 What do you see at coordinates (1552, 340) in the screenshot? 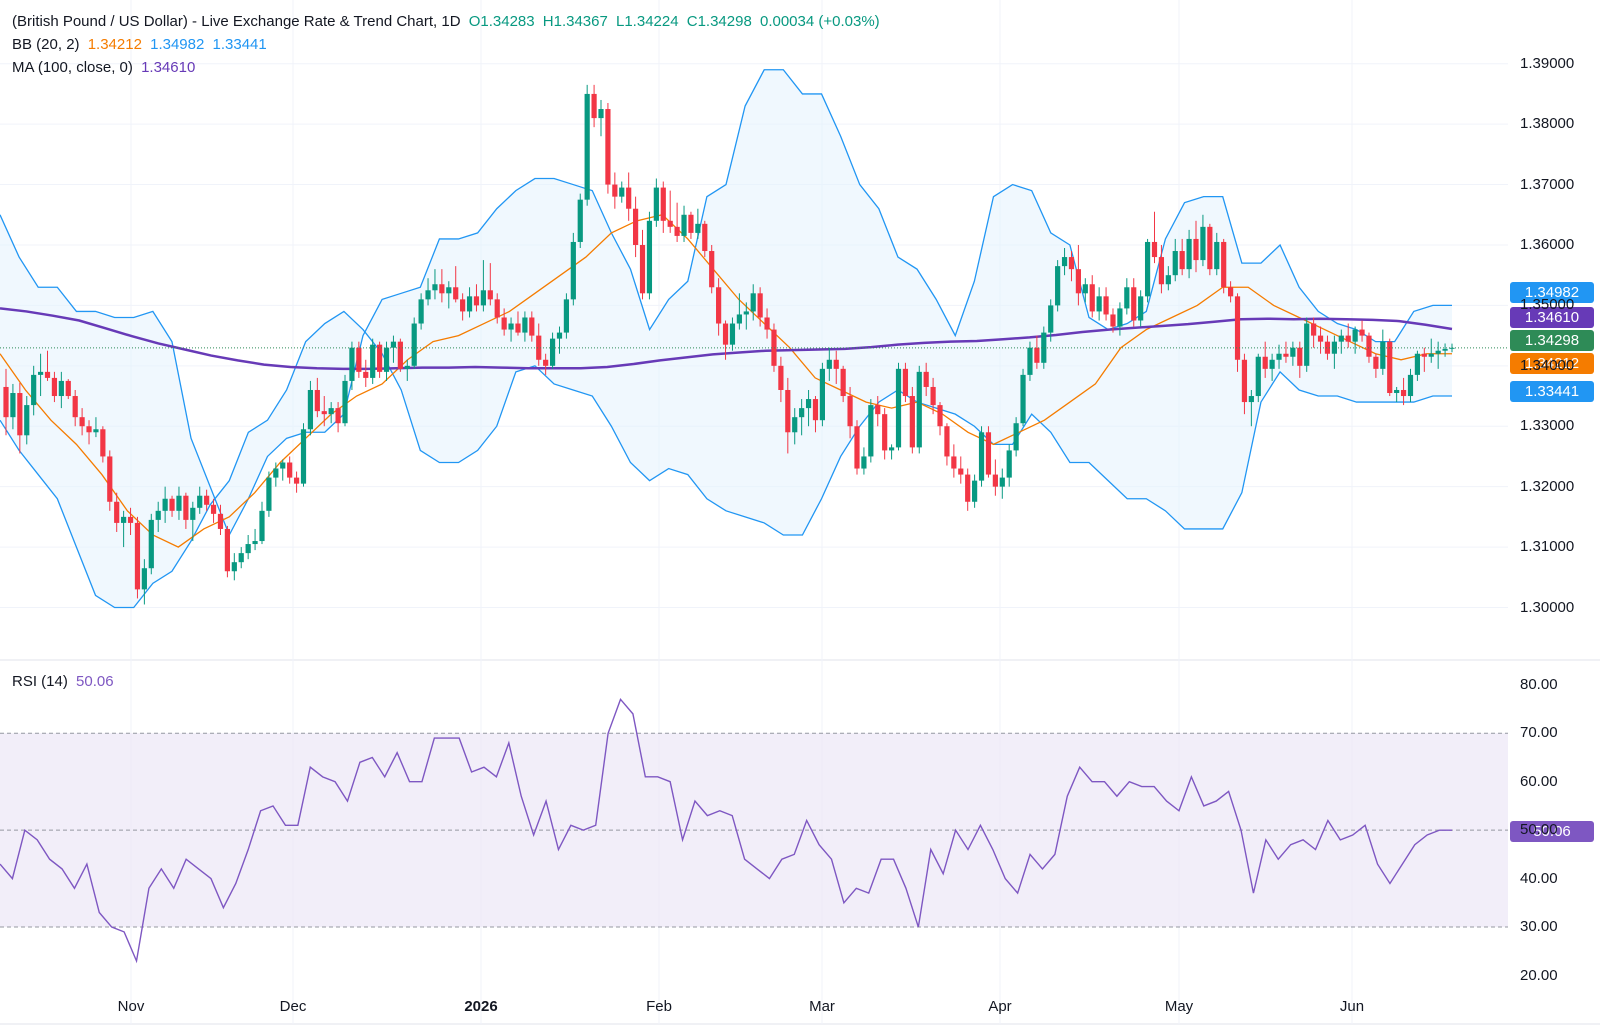
I see `badge-price: 1.34298` at bounding box center [1552, 340].